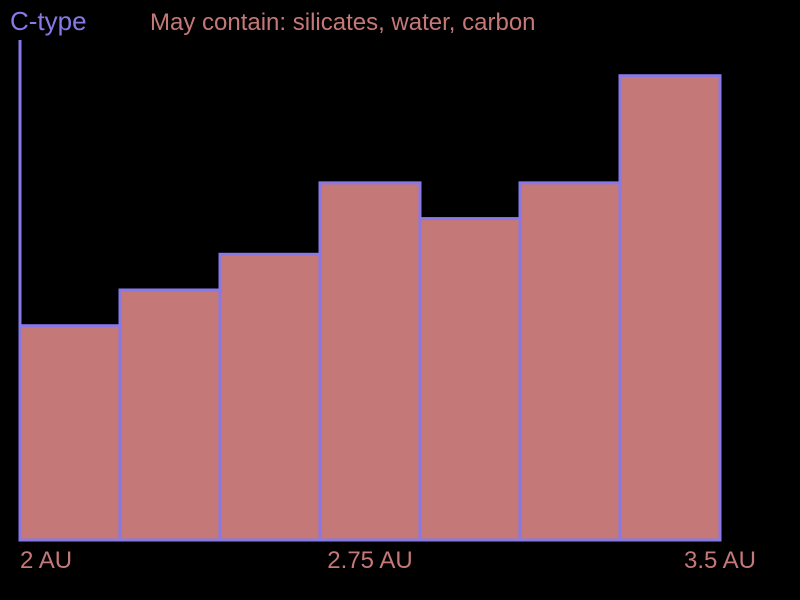 Image resolution: width=800 pixels, height=600 pixels. Describe the element at coordinates (46, 560) in the screenshot. I see `x-tick-label: 2 AU` at that location.